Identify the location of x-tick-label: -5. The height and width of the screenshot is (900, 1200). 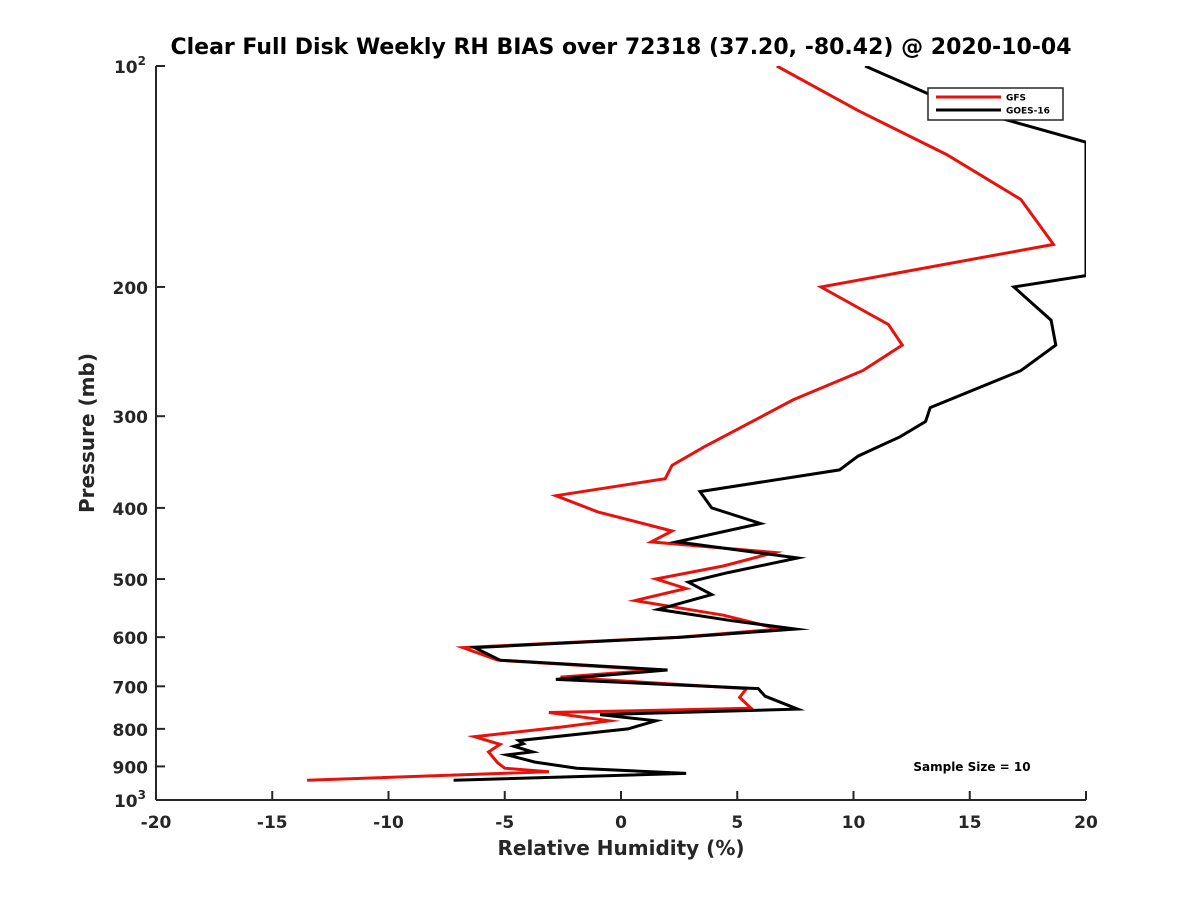
(504, 823).